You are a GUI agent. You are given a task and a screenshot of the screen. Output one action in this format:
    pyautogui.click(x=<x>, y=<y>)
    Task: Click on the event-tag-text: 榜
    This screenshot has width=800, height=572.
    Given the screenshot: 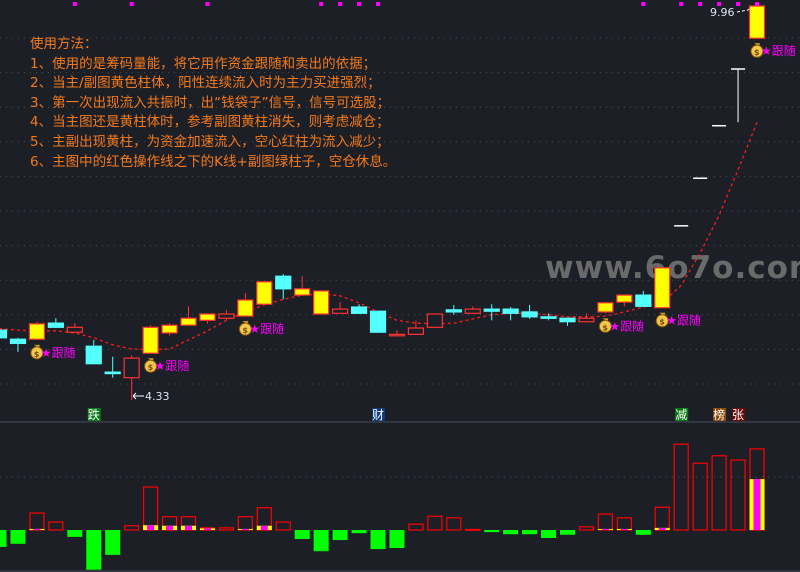 What is the action you would take?
    pyautogui.click(x=719, y=414)
    